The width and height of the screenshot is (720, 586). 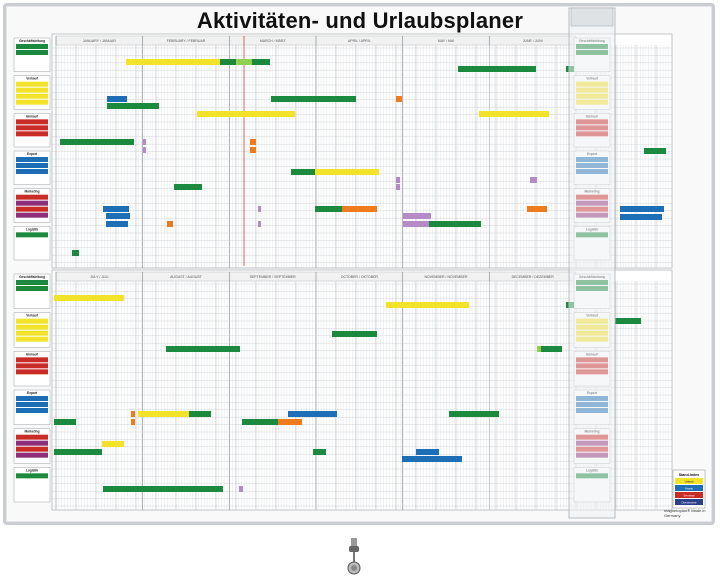 I want to click on legend-entry: Seminar, so click(x=688, y=496).